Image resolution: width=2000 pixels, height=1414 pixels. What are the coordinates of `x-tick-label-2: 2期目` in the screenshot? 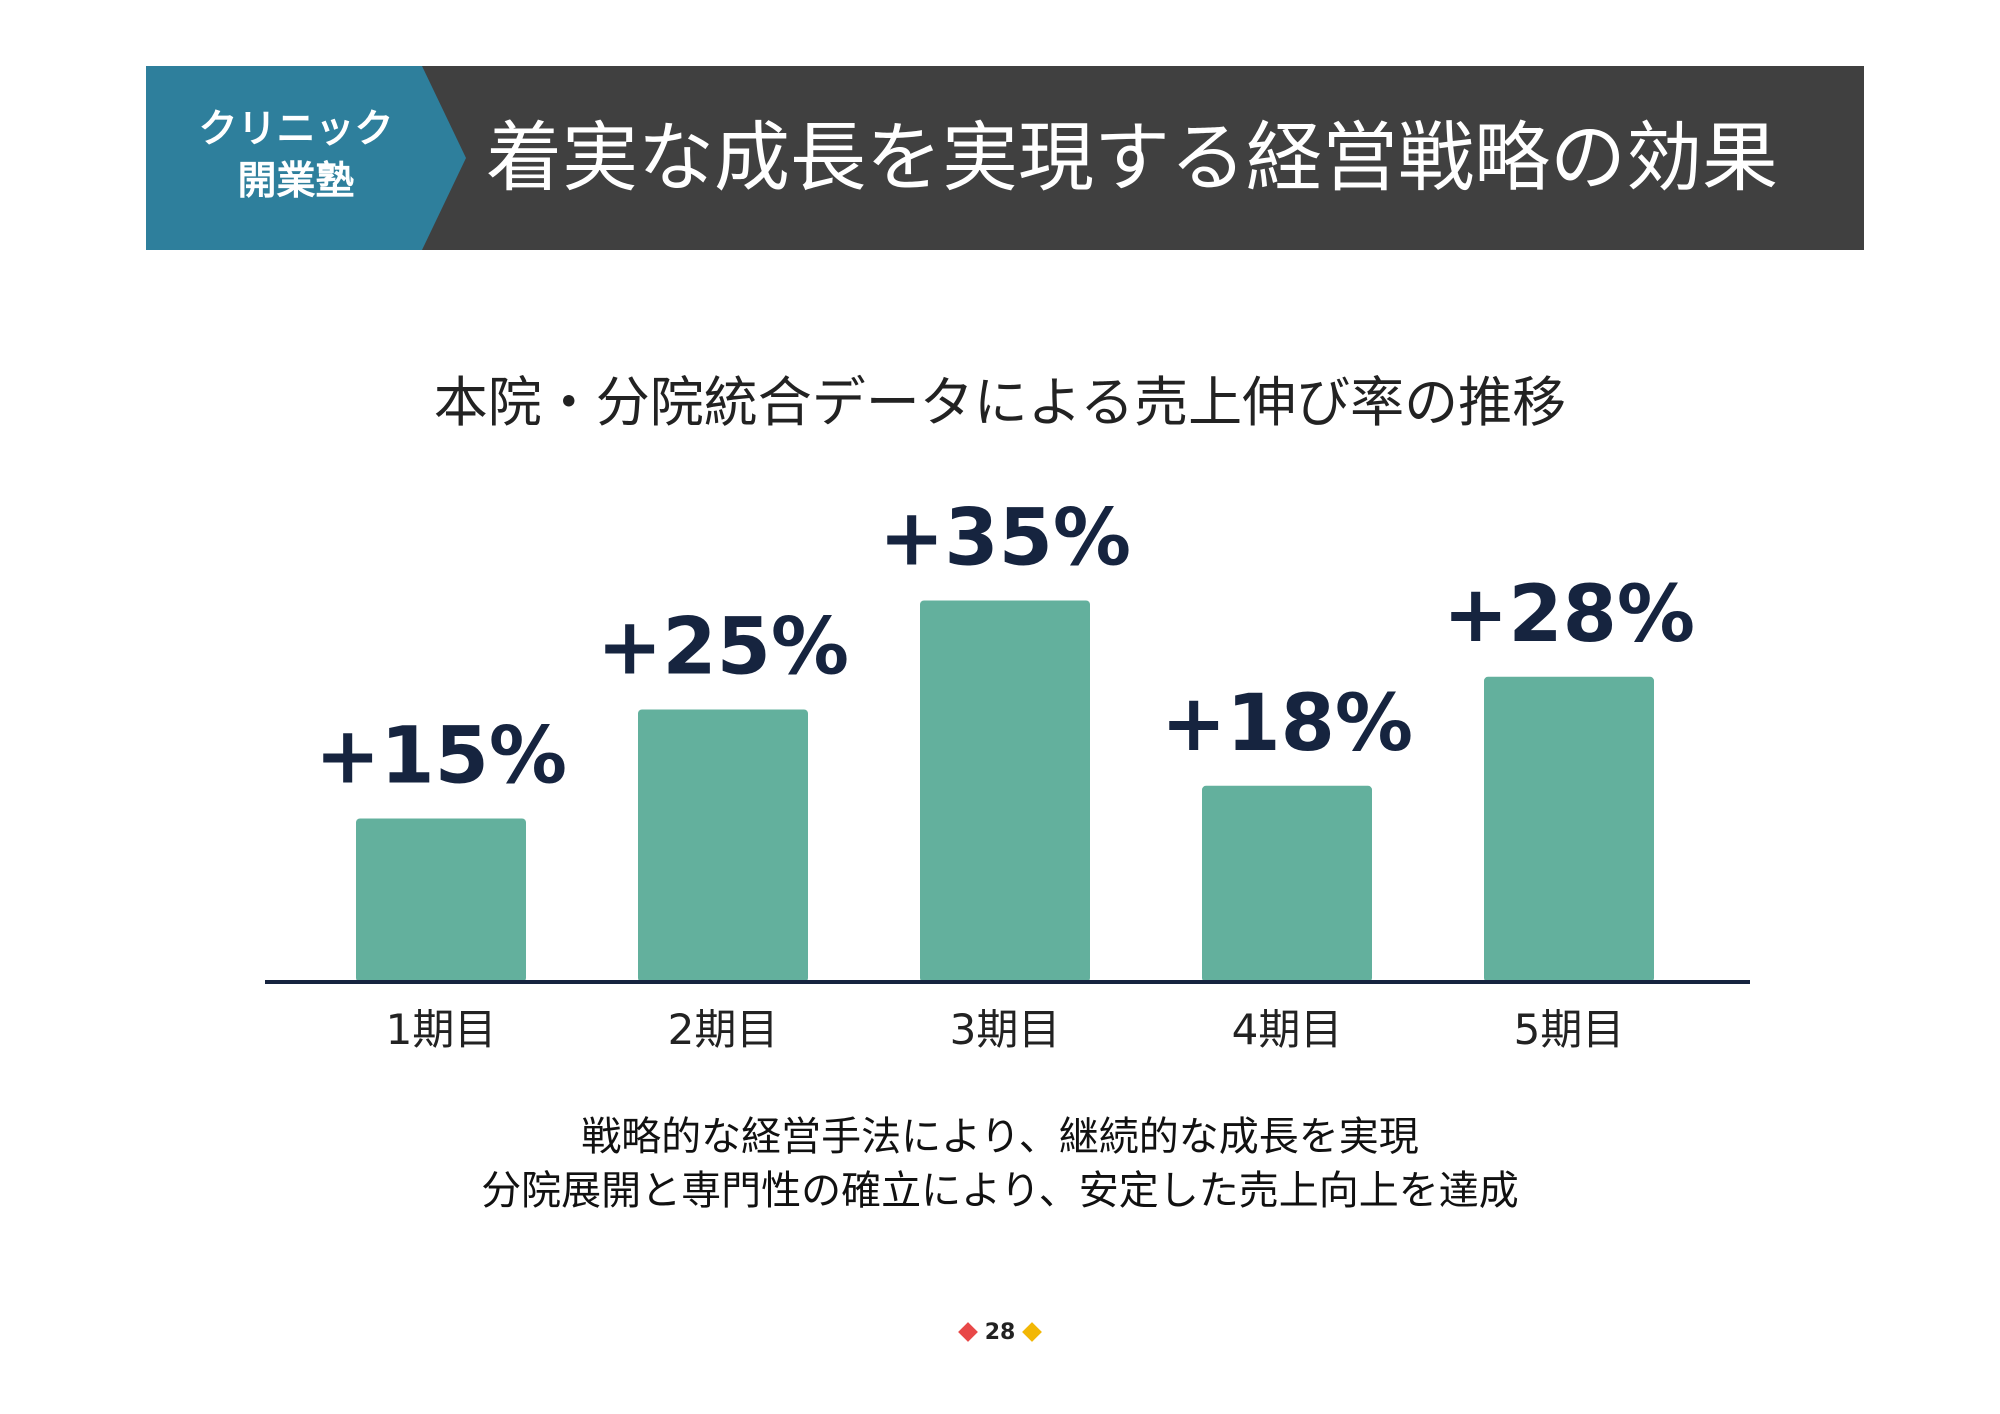 It's located at (723, 1029).